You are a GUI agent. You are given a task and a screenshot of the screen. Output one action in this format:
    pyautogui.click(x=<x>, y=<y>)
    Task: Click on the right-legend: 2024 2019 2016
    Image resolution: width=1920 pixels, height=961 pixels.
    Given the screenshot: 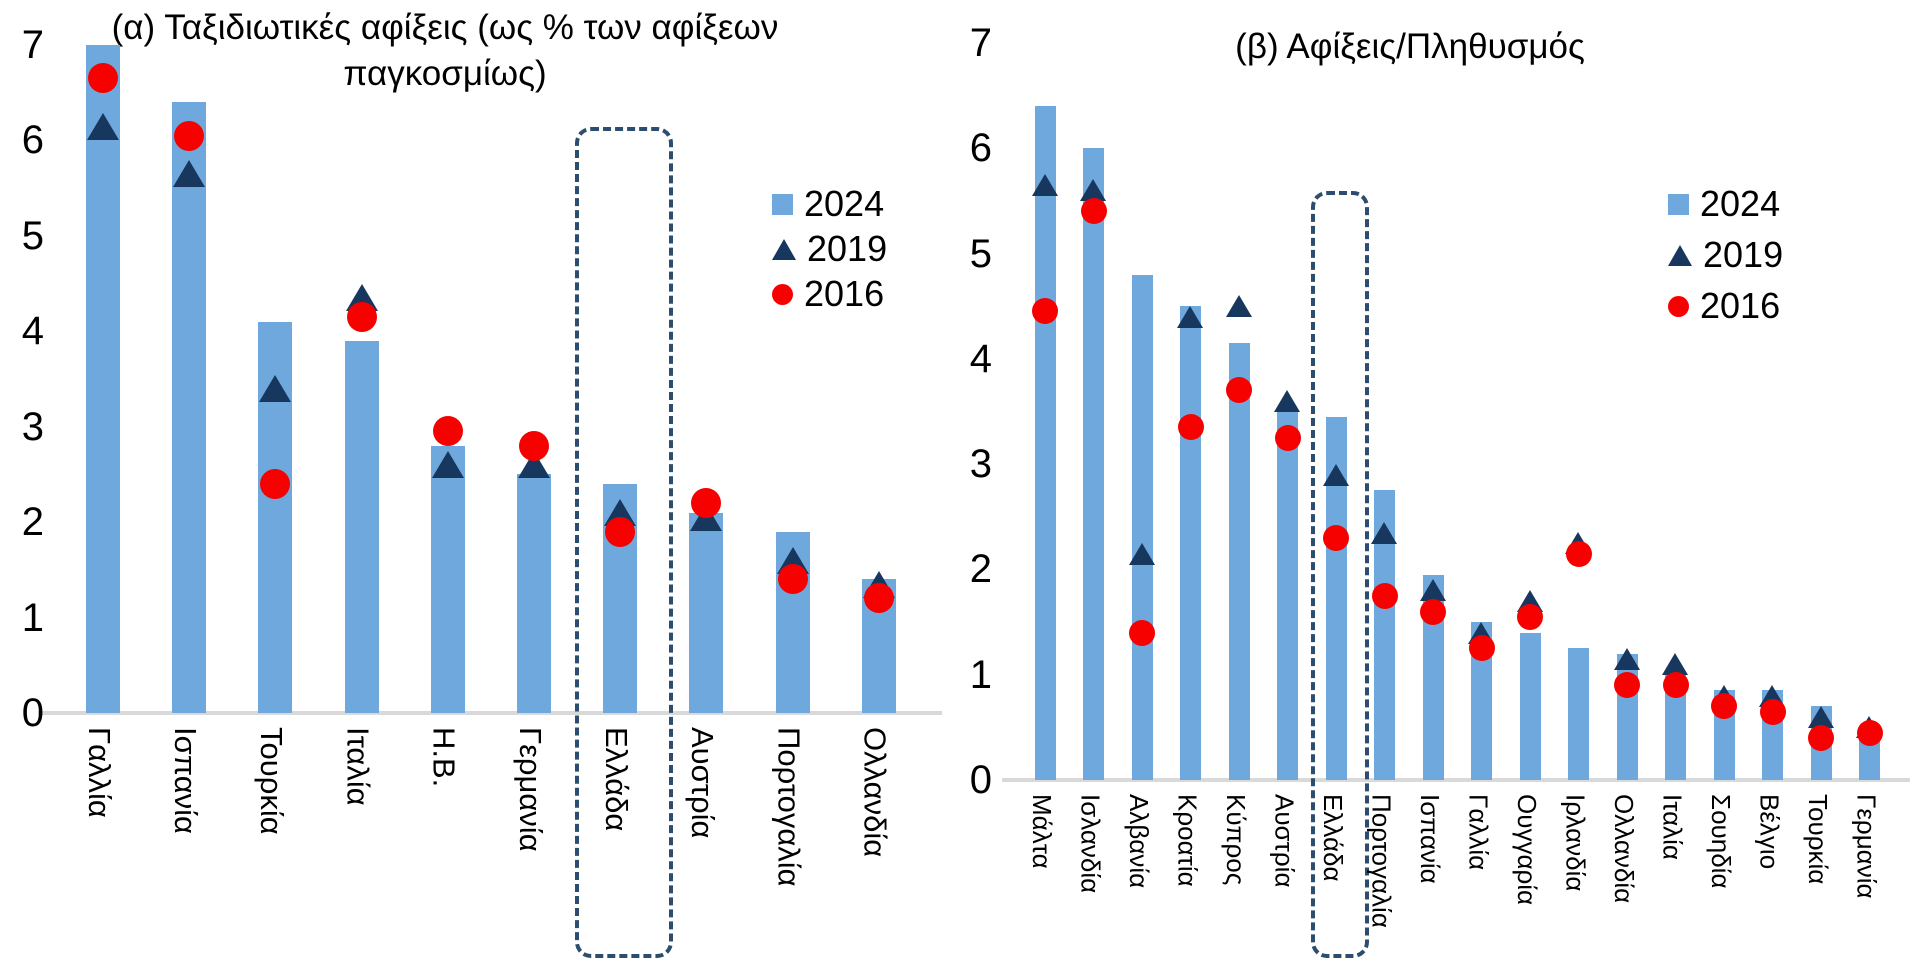 What is the action you would take?
    pyautogui.click(x=1725, y=255)
    